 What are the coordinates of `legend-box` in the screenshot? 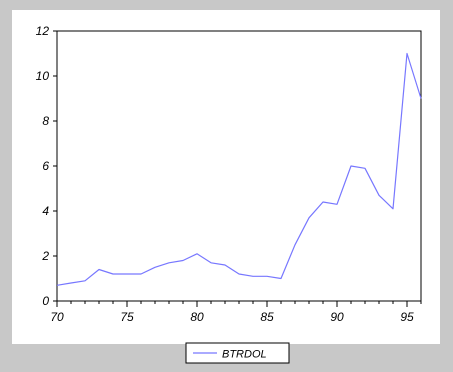 It's located at (237, 353).